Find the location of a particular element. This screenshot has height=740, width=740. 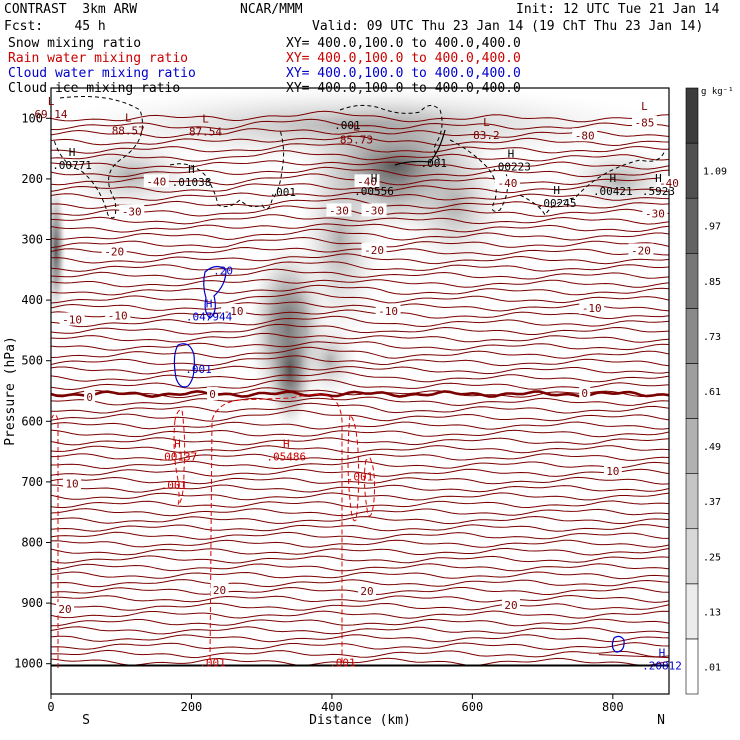

colorbar-level-label: .01 is located at coordinates (712, 667).